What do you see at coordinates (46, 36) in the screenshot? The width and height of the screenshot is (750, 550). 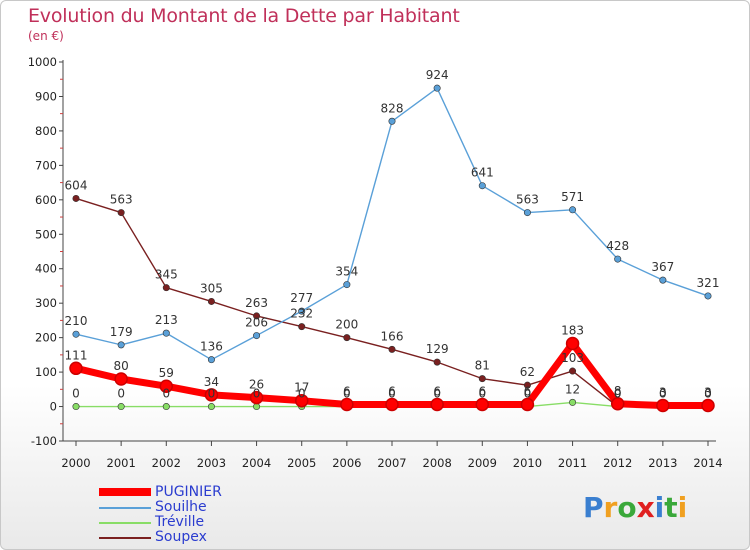 I see `chart-subtitle: (en €)` at bounding box center [46, 36].